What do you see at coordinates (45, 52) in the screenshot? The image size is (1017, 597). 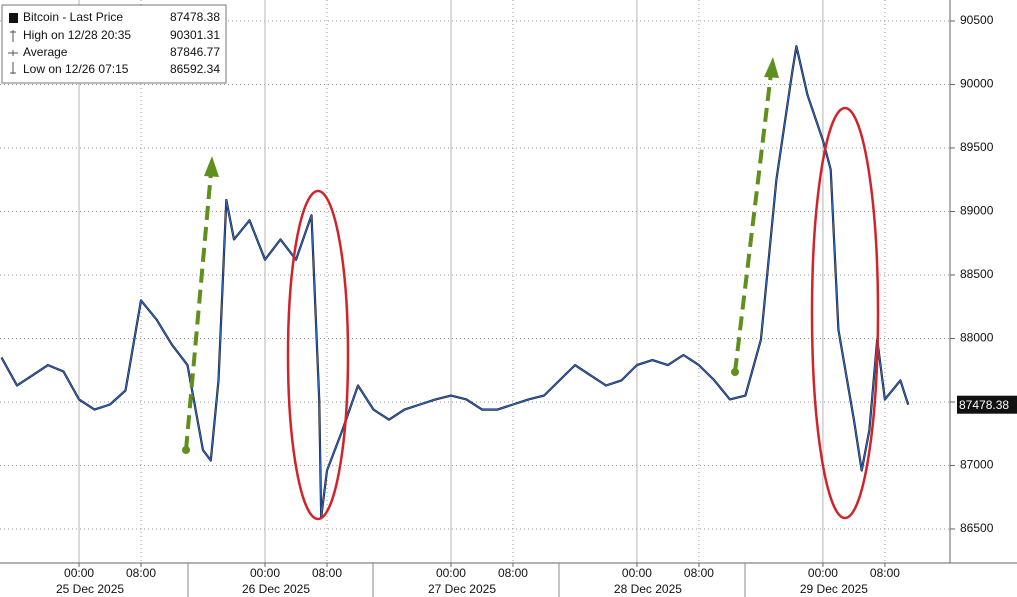 I see `legend-label: Average` at bounding box center [45, 52].